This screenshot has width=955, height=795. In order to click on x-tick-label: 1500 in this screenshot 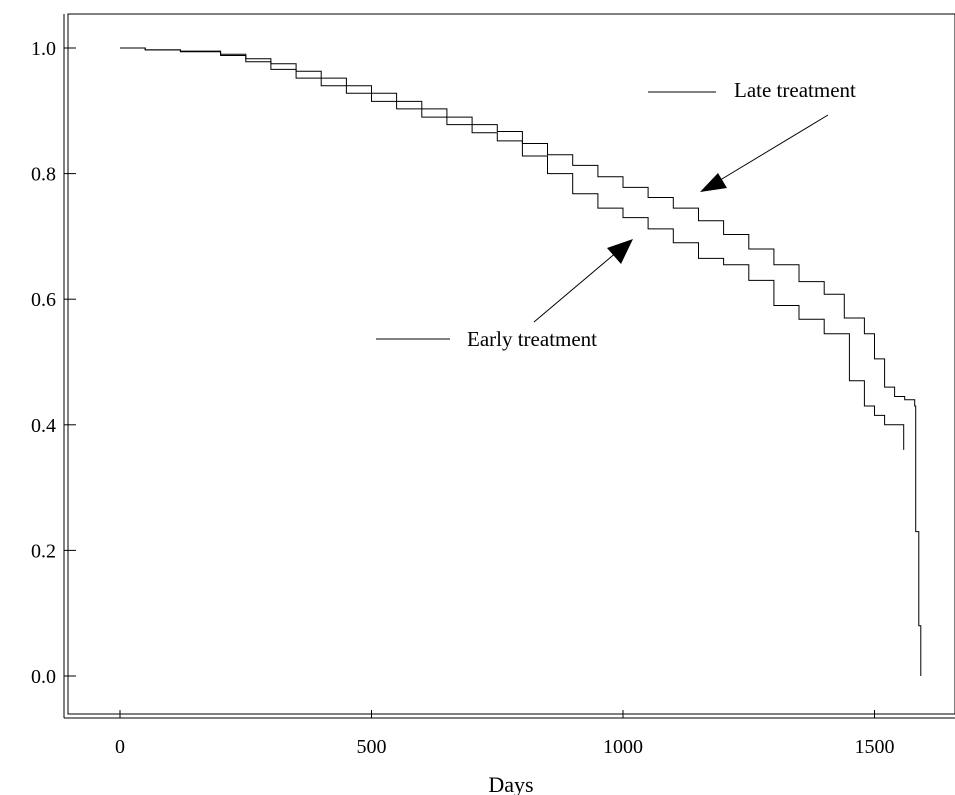, I will do `click(875, 747)`.